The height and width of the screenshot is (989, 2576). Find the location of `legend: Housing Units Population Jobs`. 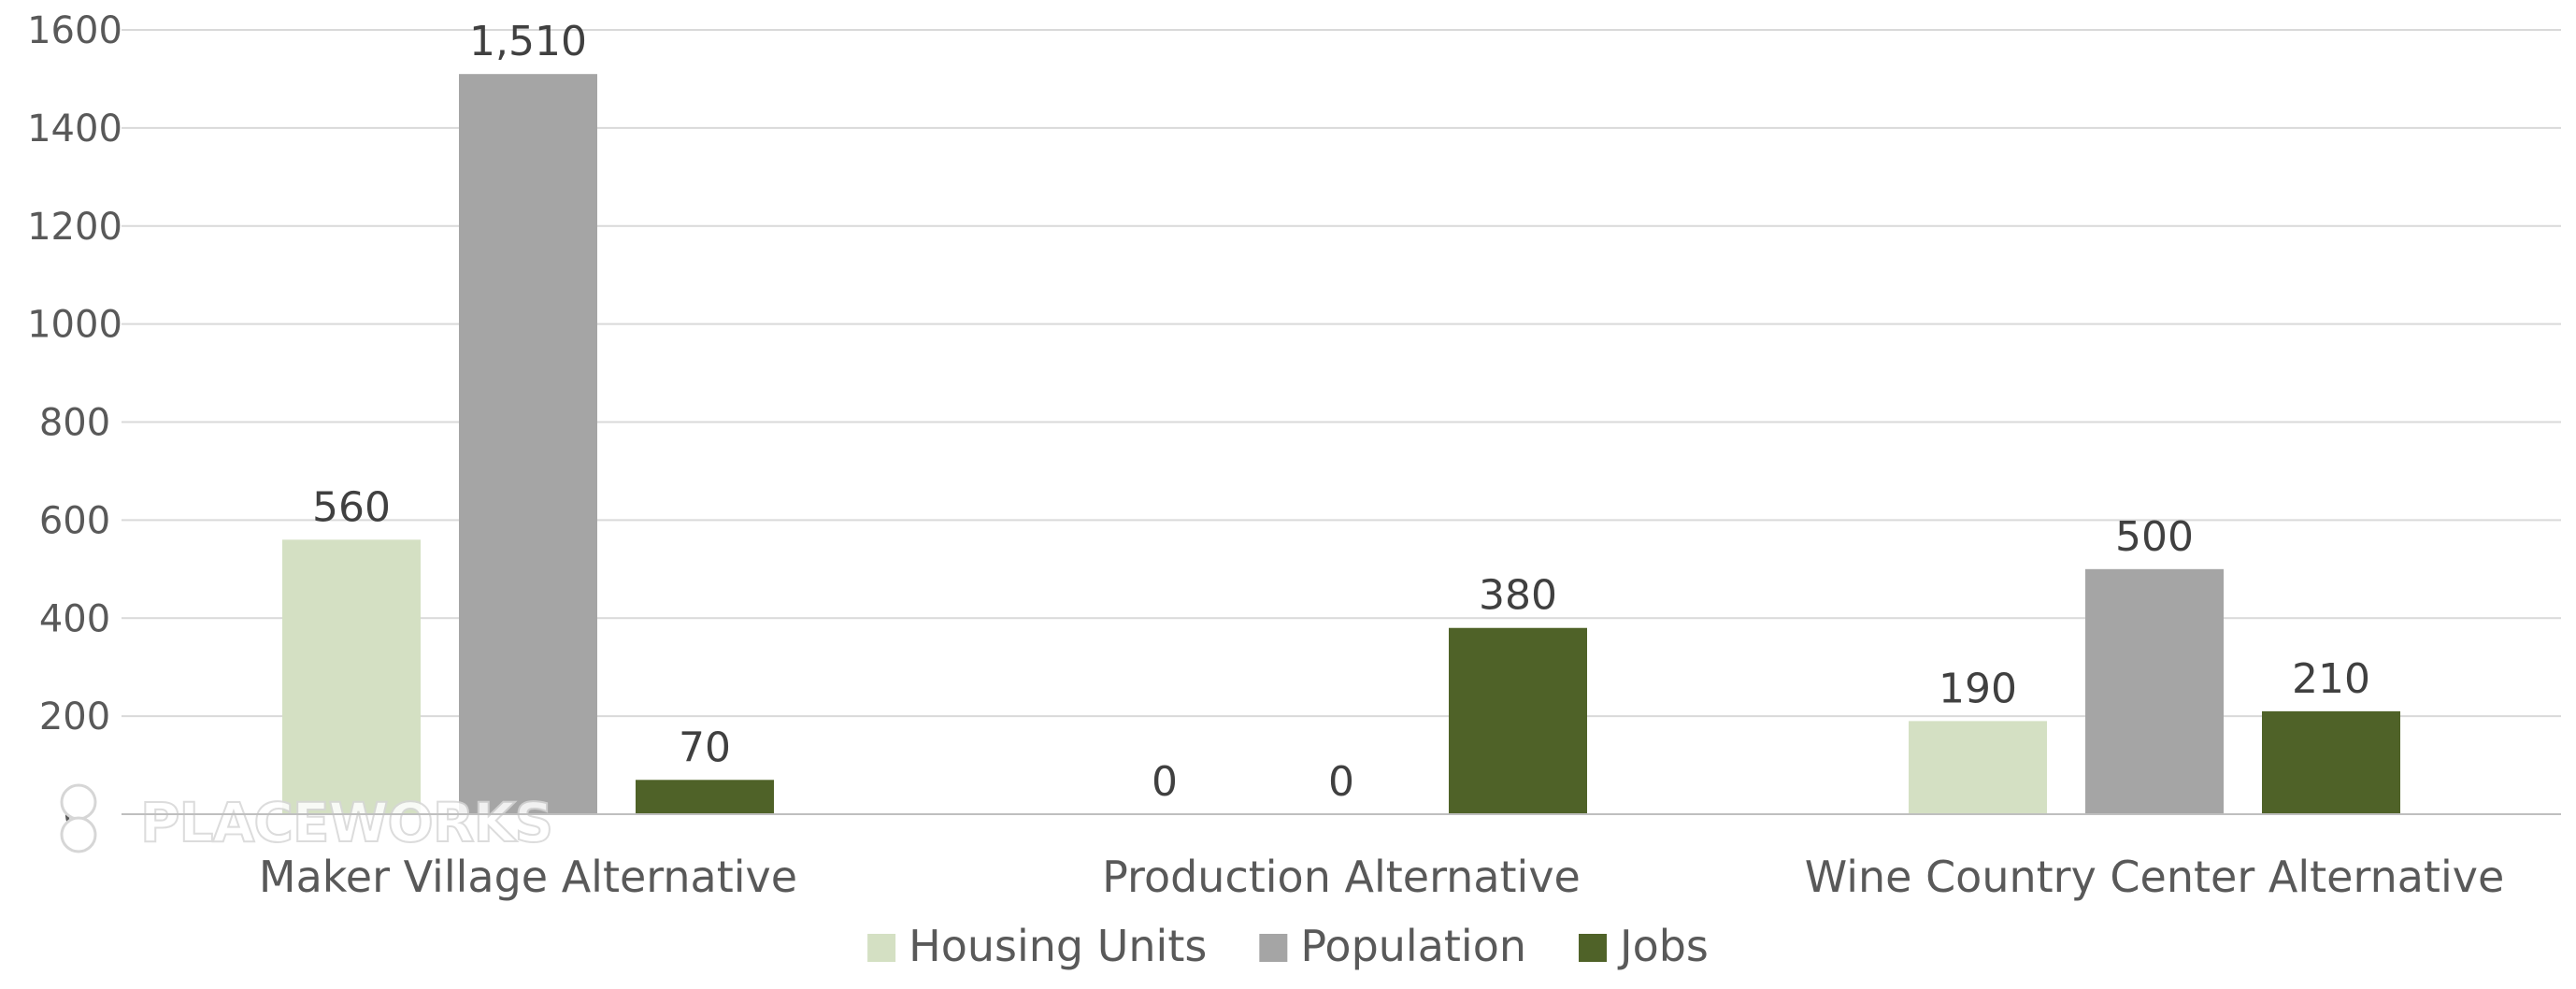

legend: Housing Units Population Jobs is located at coordinates (1288, 946).